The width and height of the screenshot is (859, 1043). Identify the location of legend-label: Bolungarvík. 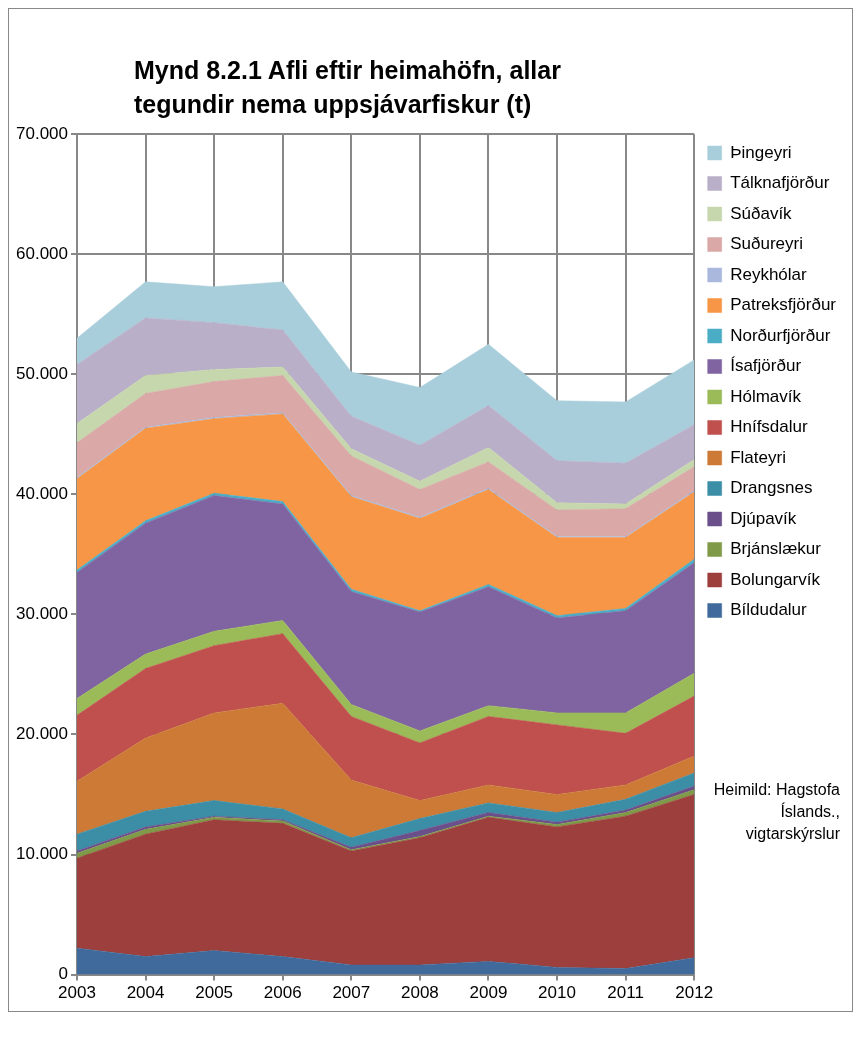
(775, 579).